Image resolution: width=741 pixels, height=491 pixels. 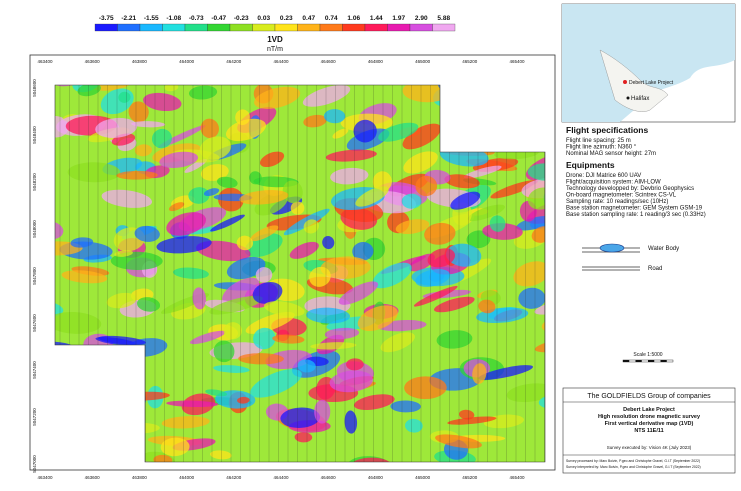 What do you see at coordinates (106, 18) in the screenshot?
I see `colorbar-label: -3.75` at bounding box center [106, 18].